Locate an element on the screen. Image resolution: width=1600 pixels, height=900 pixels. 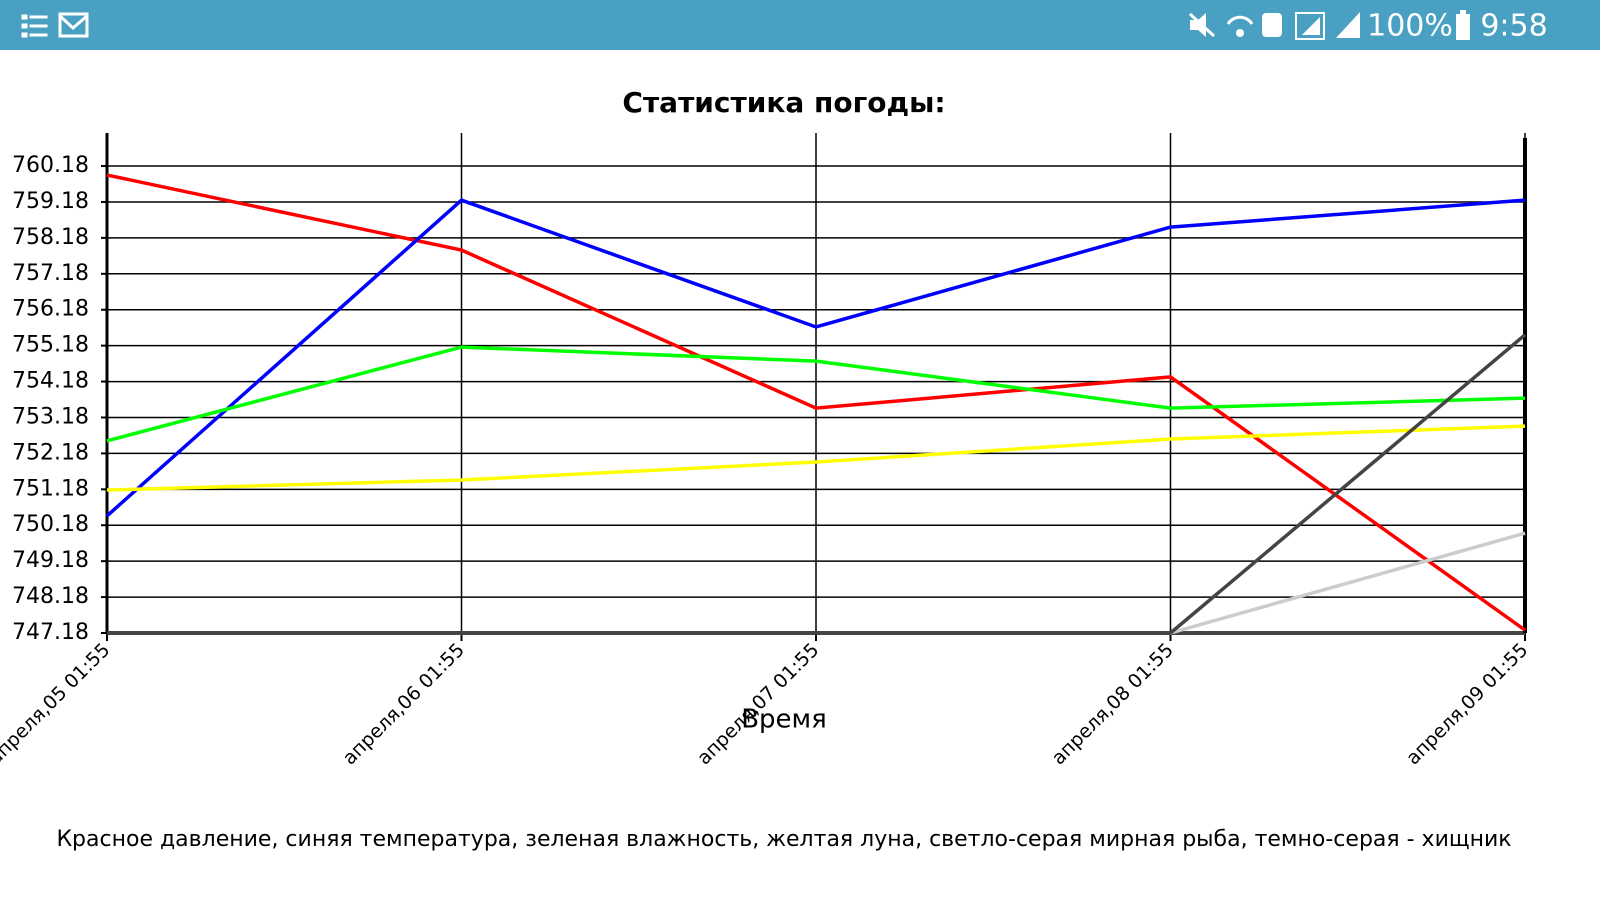
y-tick-label: 754.18 is located at coordinates (50, 381).